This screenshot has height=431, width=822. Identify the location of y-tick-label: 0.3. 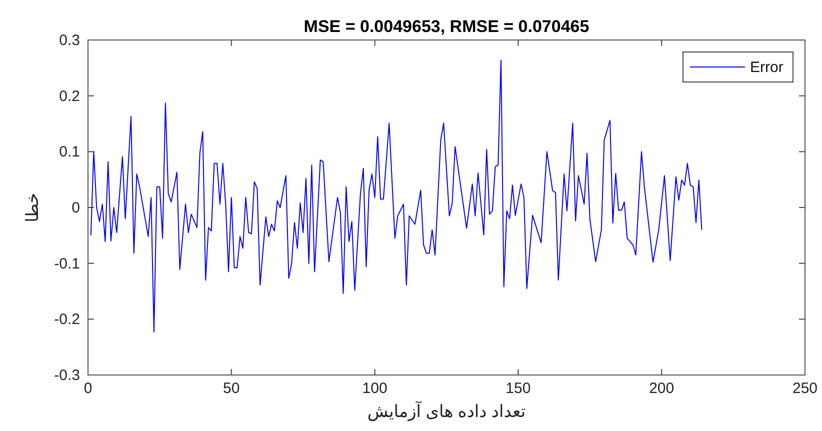
(69, 40).